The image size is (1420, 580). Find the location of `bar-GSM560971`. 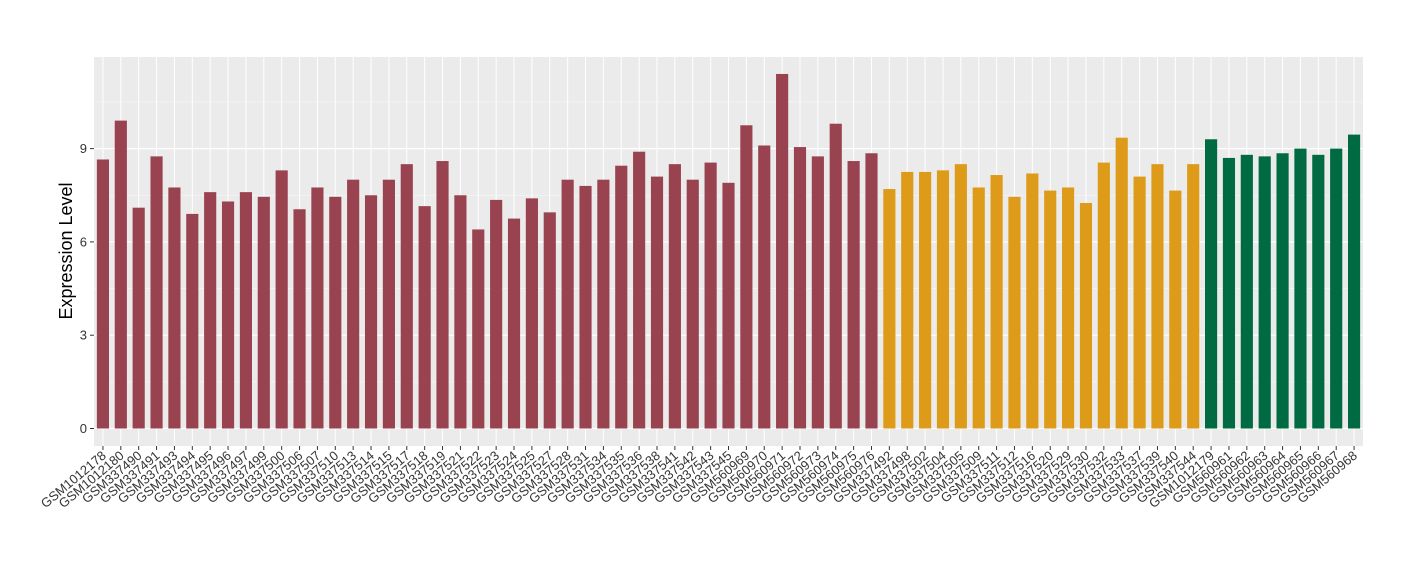

bar-GSM560971 is located at coordinates (782, 251).